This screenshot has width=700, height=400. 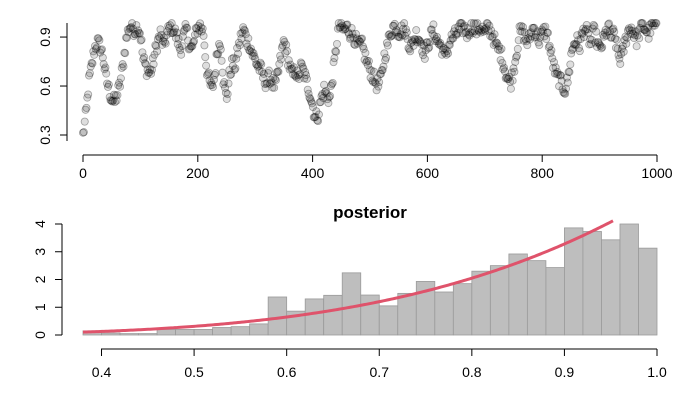 What do you see at coordinates (102, 372) in the screenshot?
I see `posterior-x-tick-label: 0.4` at bounding box center [102, 372].